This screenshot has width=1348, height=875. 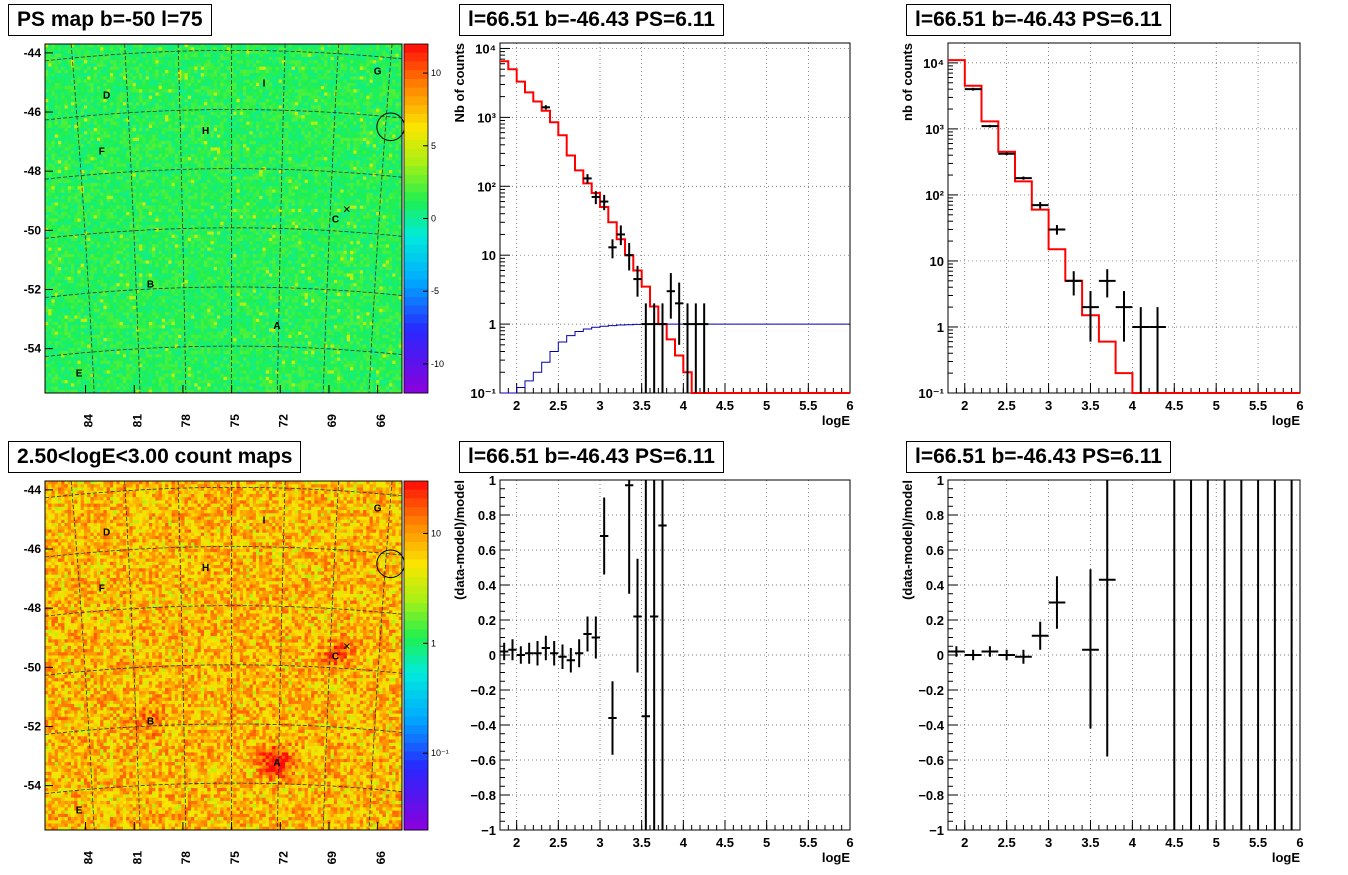 What do you see at coordinates (33, 490) in the screenshot?
I see `y-tick-label: -44` at bounding box center [33, 490].